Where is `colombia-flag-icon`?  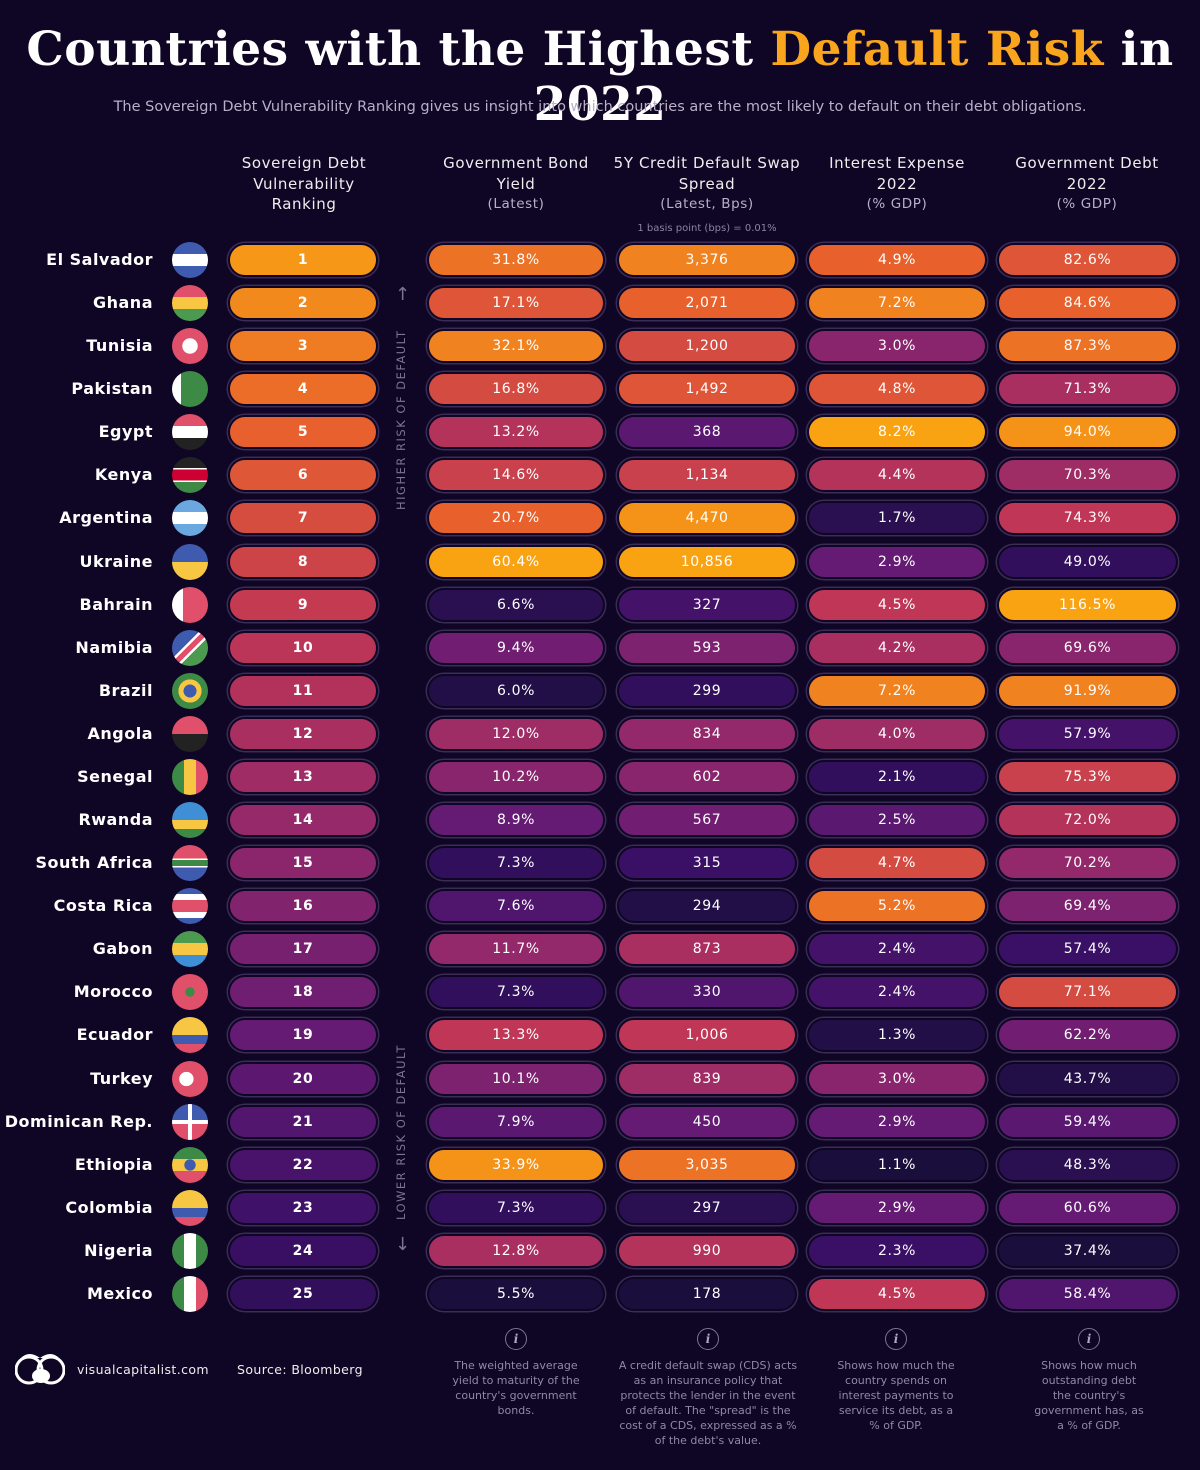
colombia-flag-icon is located at coordinates (190, 1207).